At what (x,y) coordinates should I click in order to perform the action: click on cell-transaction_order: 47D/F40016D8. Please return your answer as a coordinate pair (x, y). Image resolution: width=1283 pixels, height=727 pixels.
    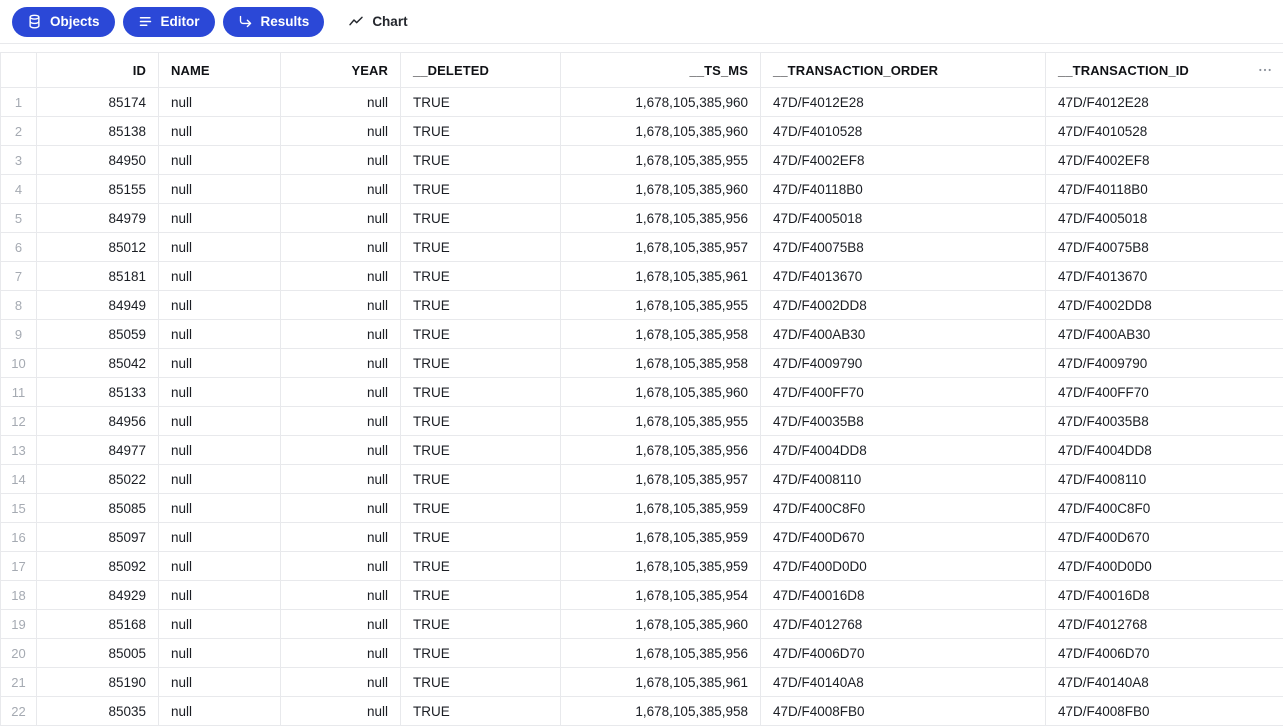
    Looking at the image, I should click on (903, 595).